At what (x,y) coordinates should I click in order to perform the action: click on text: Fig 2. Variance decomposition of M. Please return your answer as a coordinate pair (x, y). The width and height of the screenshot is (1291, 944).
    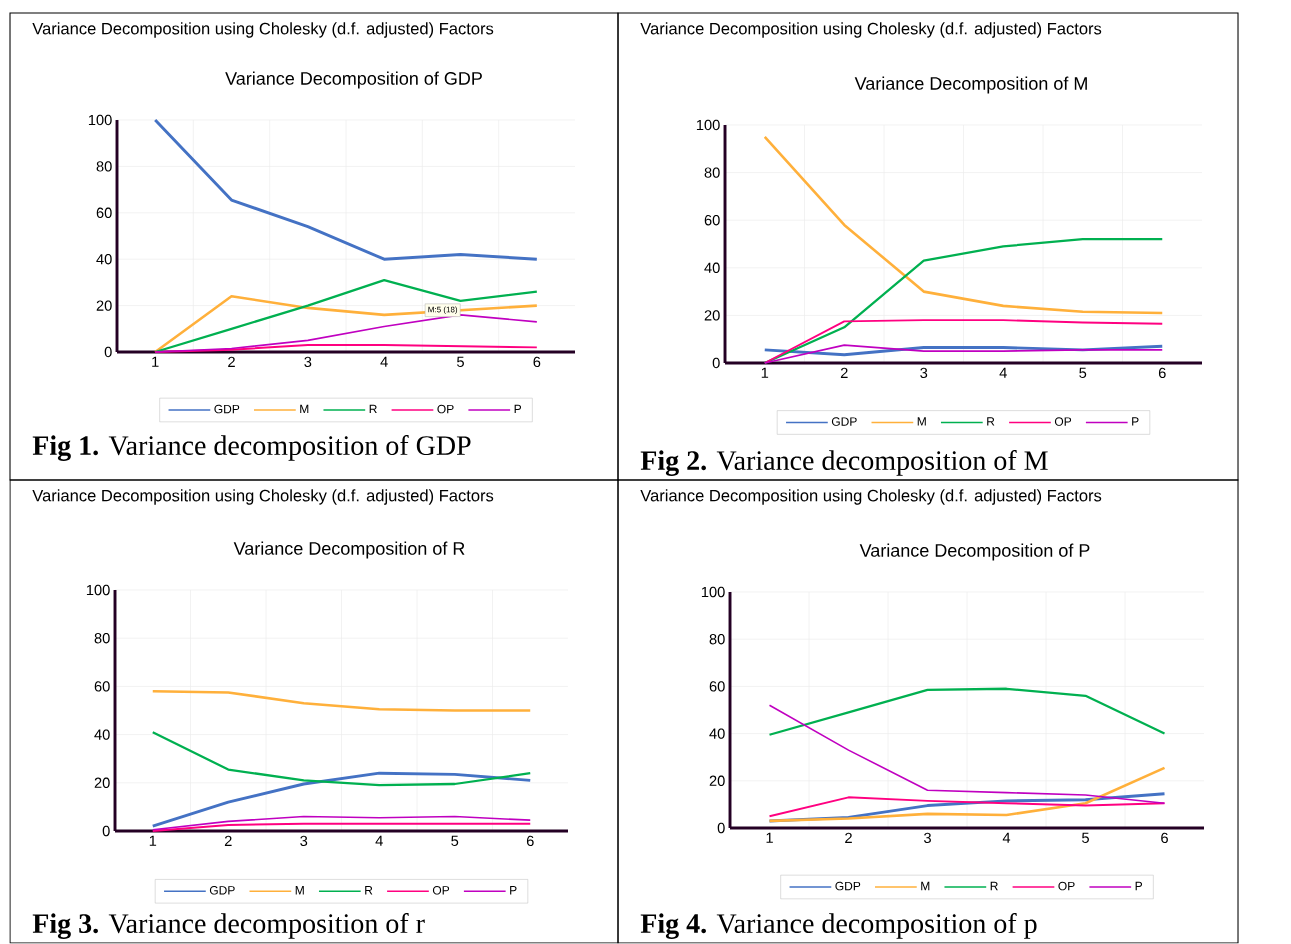
    Looking at the image, I should click on (844, 463).